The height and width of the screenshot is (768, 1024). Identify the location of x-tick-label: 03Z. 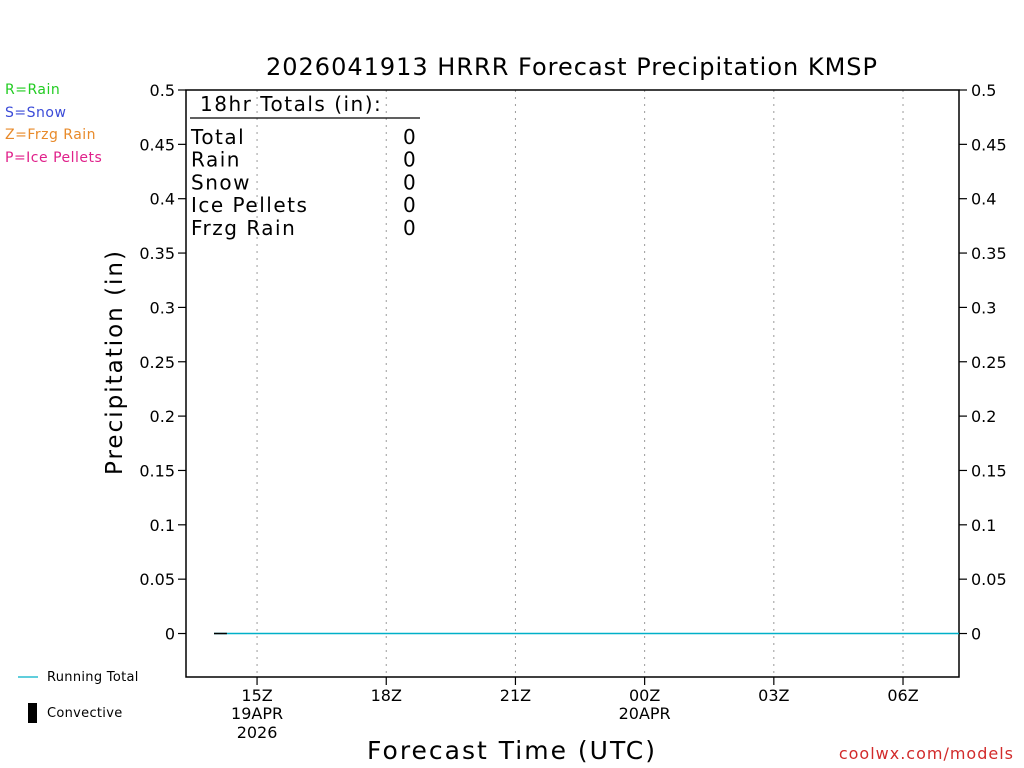
(773, 695).